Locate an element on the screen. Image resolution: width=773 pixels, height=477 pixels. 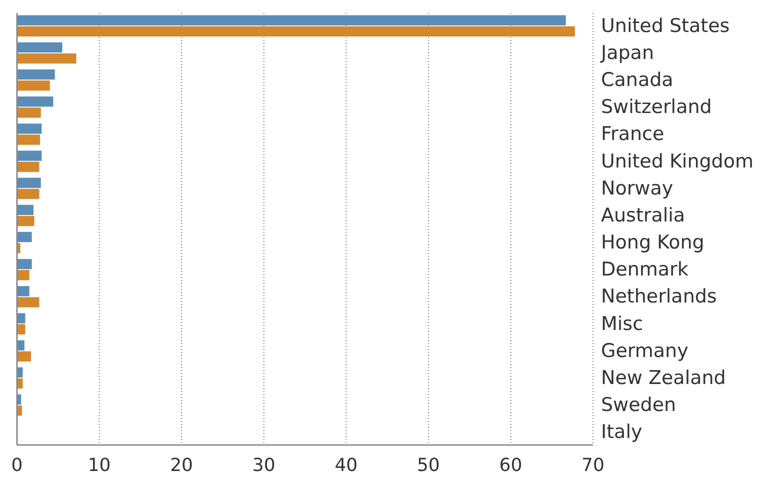
x-tick-label: 10 is located at coordinates (99, 465).